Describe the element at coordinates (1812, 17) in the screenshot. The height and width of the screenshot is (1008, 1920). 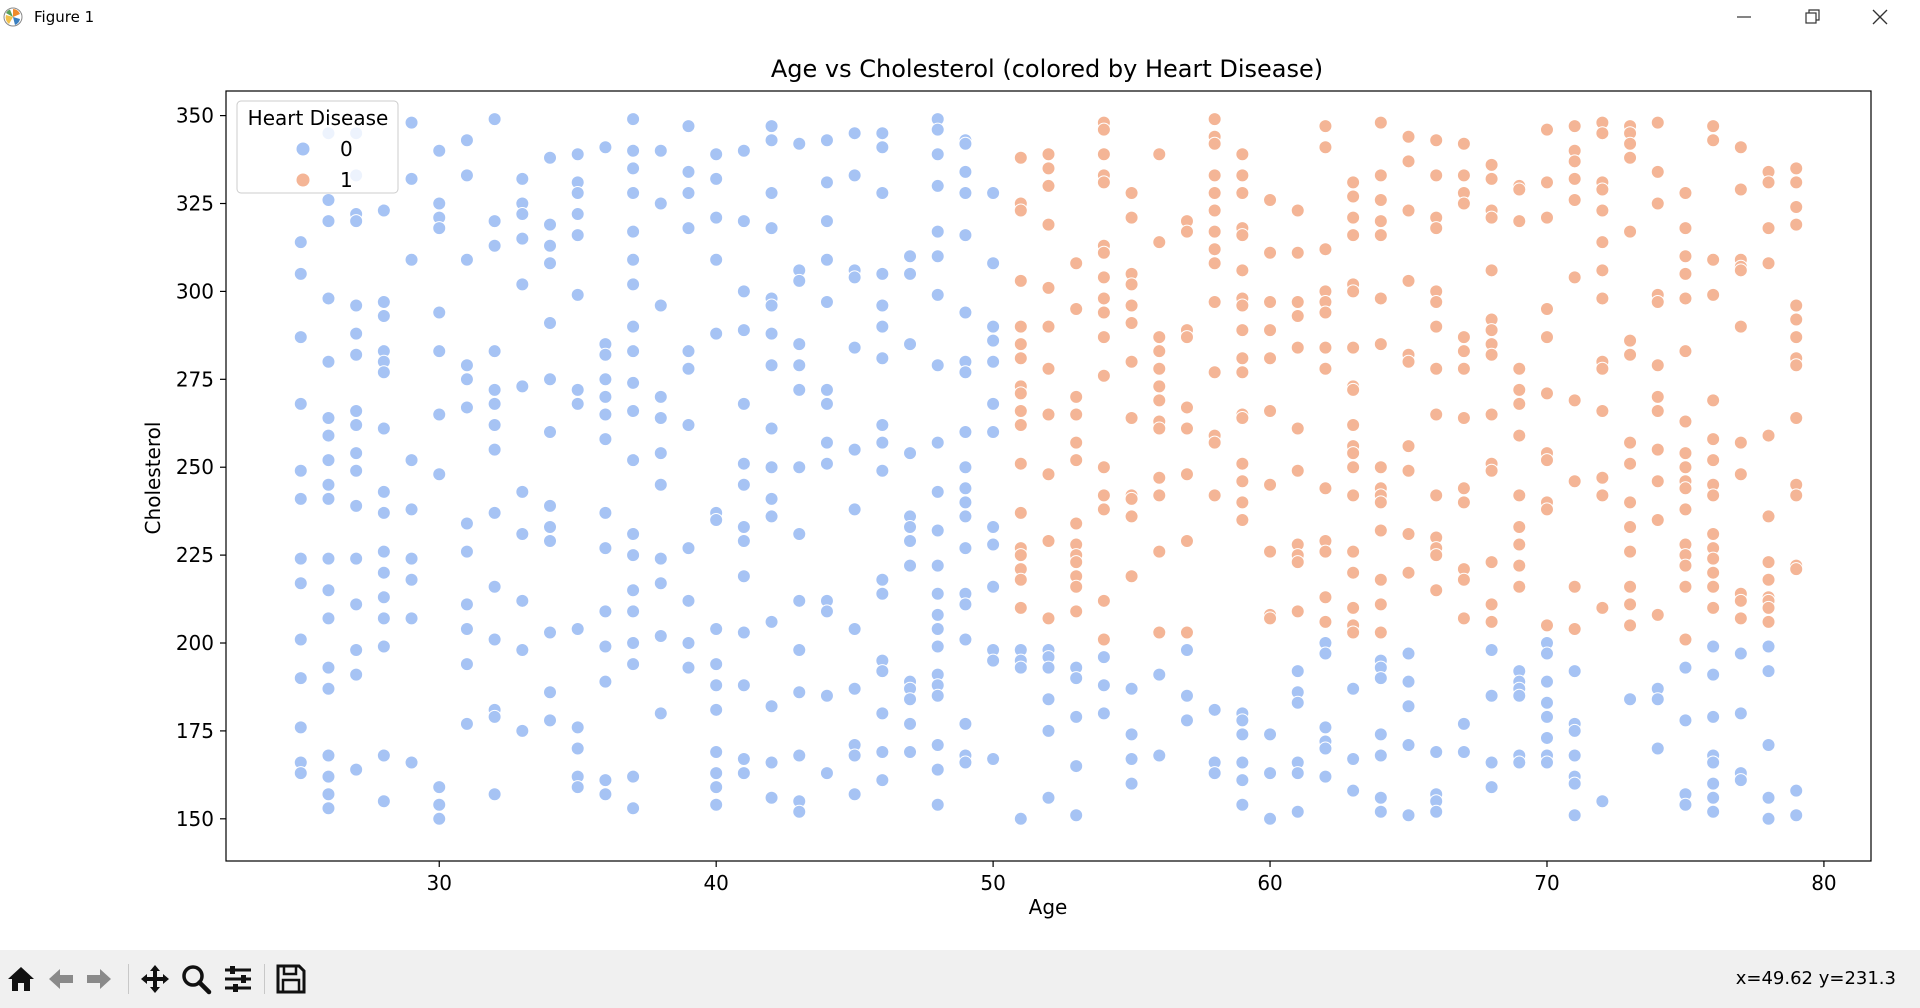
I see `restore-button` at that location.